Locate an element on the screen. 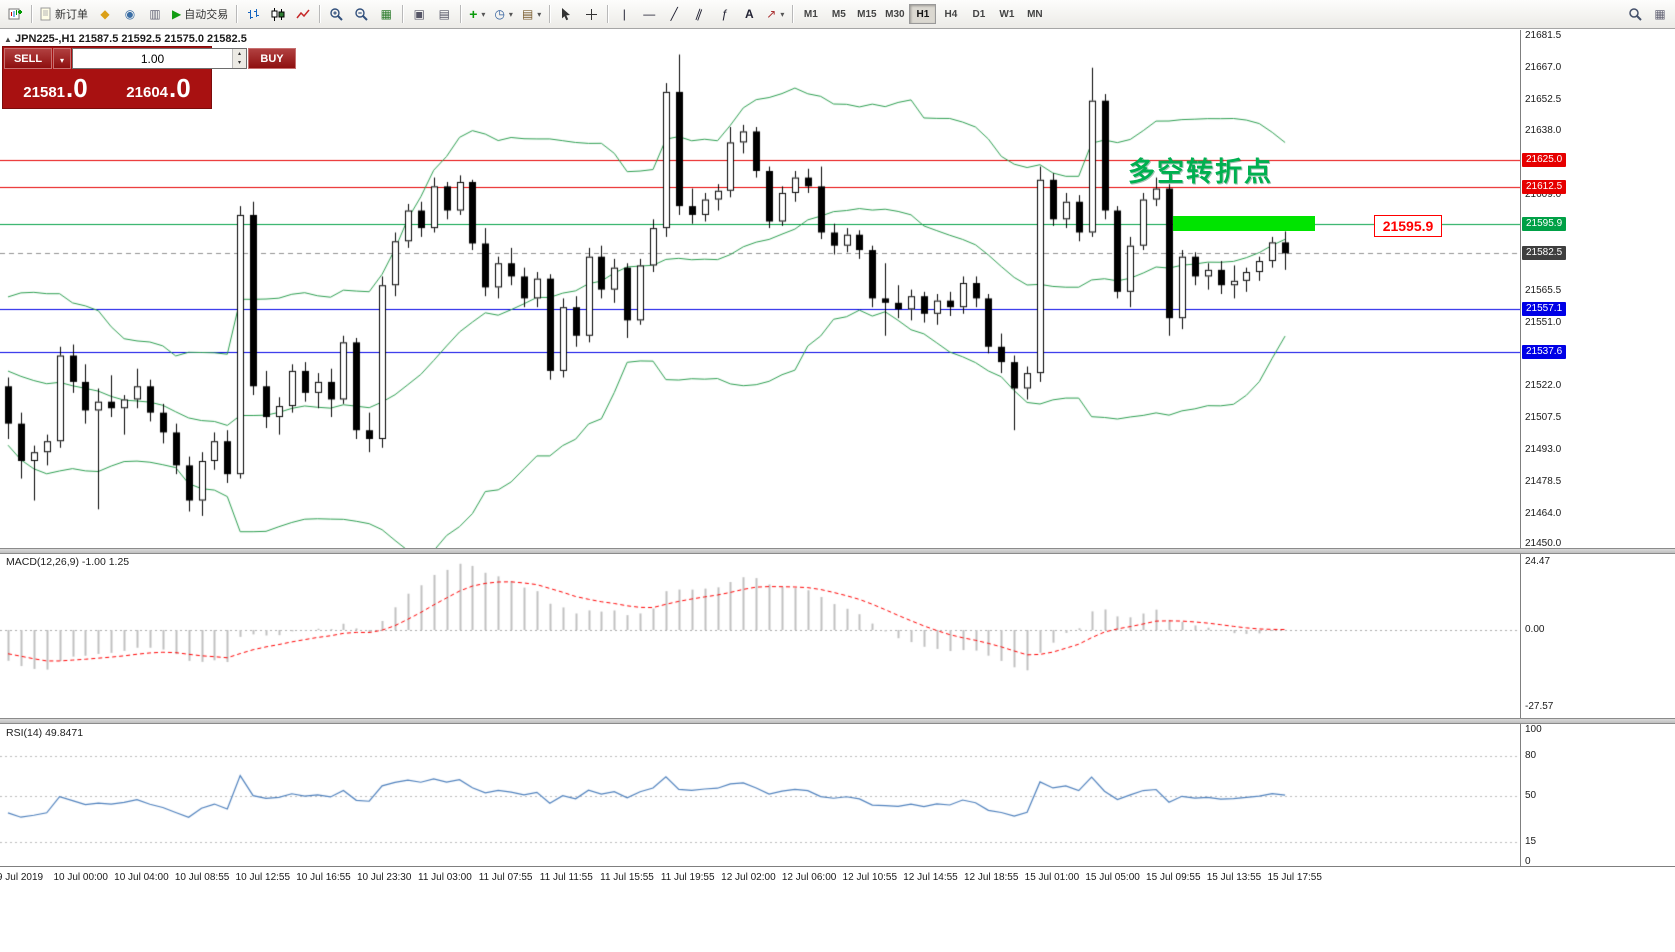 This screenshot has width=1675, height=952. time-axis-label: 9 Jul 2019 is located at coordinates (22, 877).